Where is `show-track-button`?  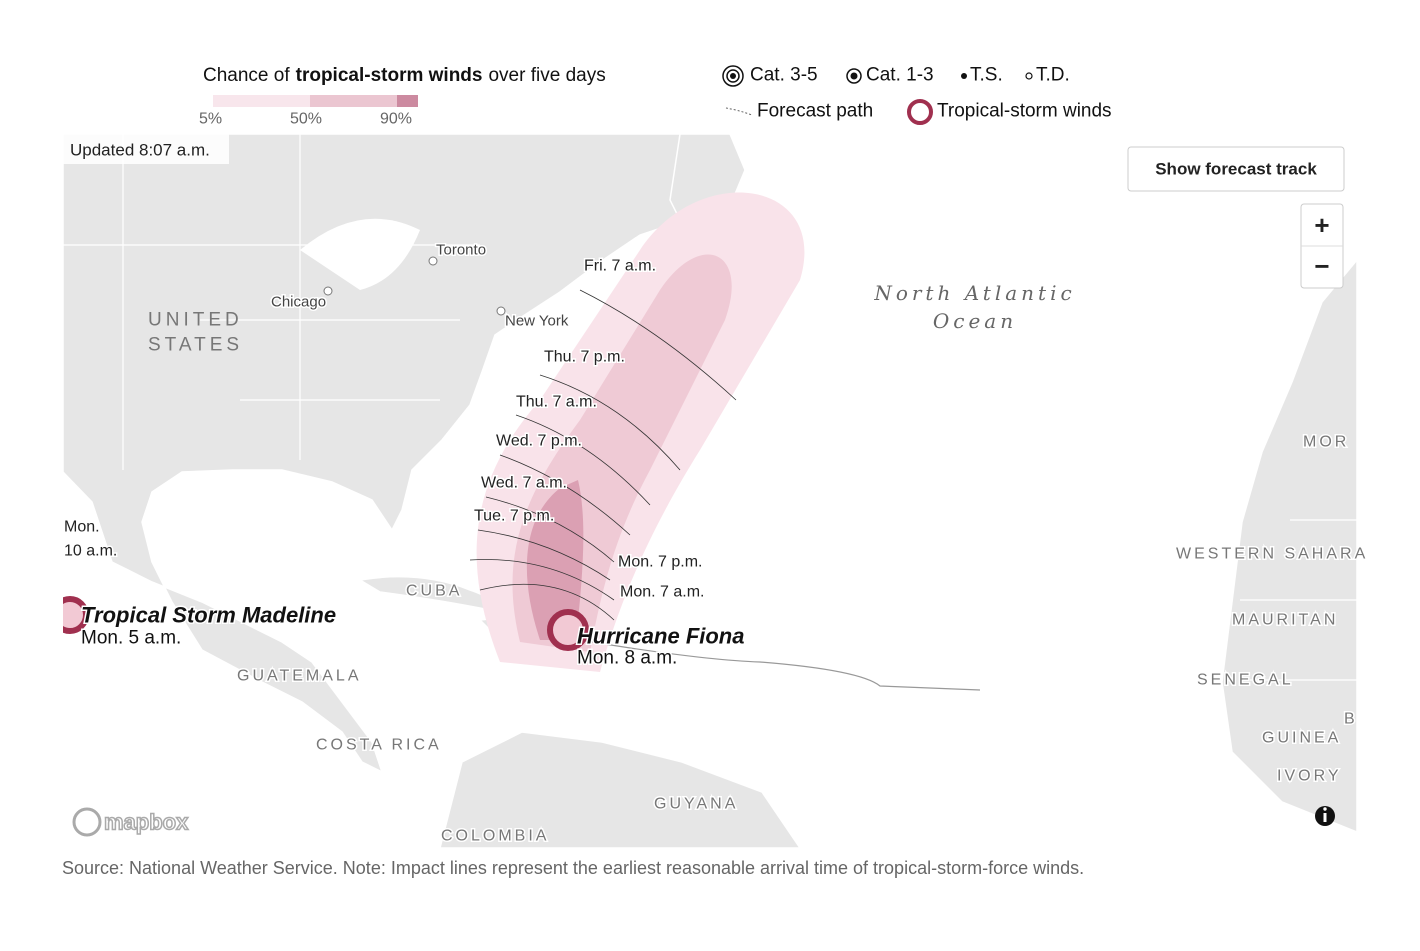
show-track-button is located at coordinates (1236, 169).